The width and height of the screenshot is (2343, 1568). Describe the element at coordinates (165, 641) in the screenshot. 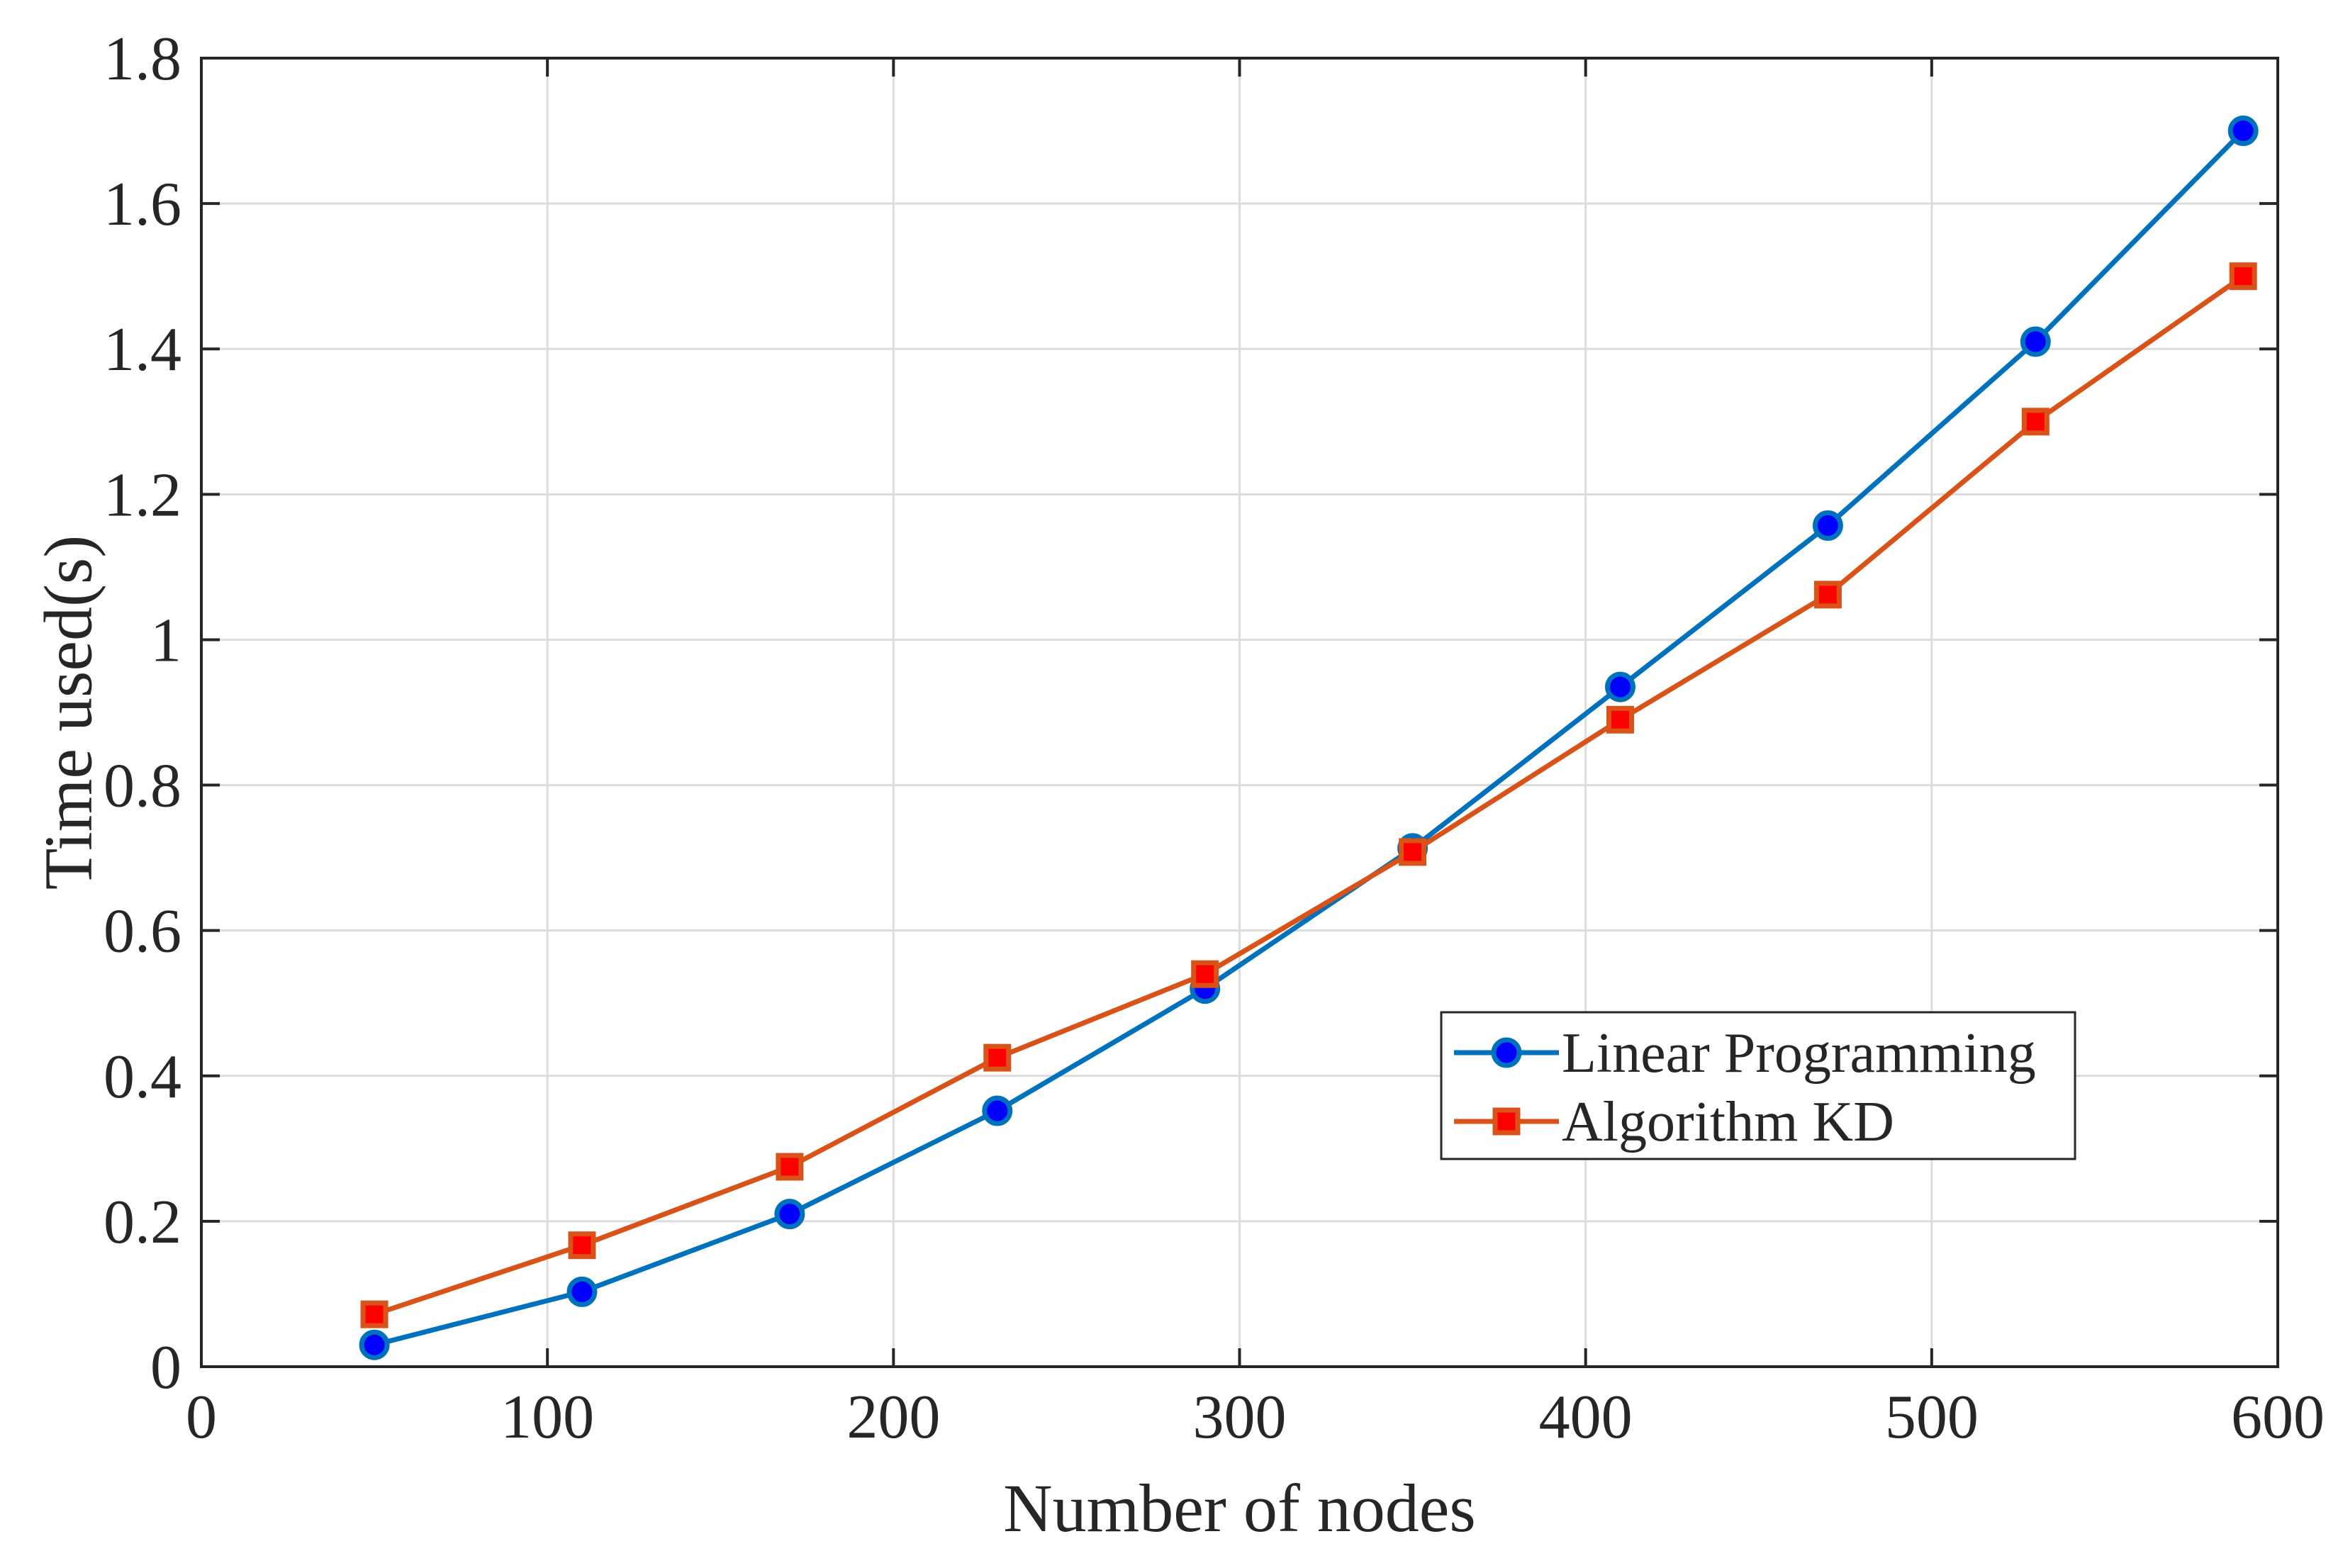

I see `y-tick-label: 1` at that location.